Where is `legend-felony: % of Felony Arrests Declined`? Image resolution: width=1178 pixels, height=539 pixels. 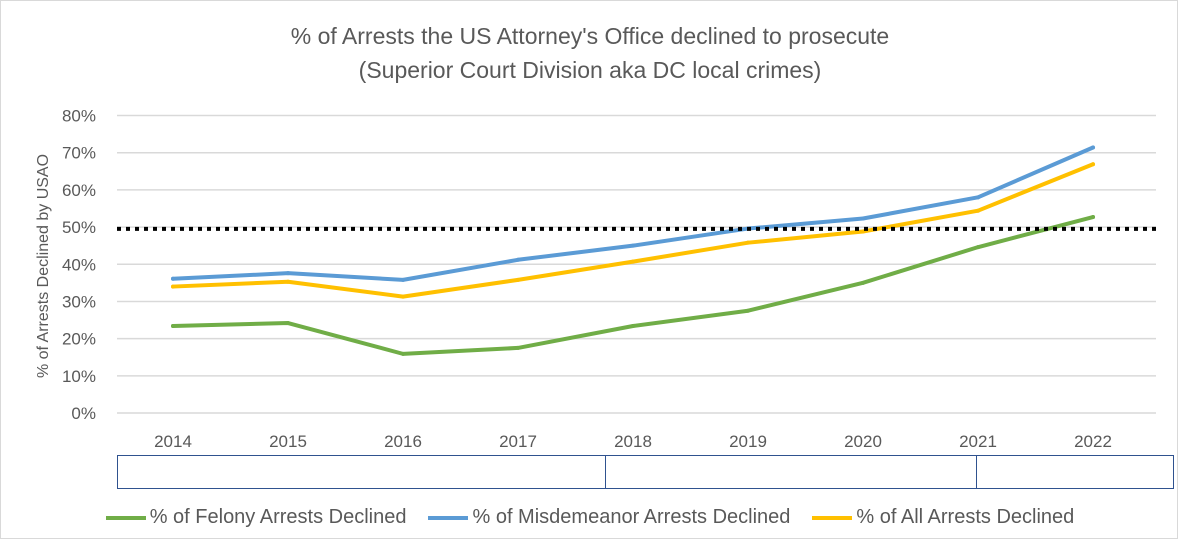 legend-felony: % of Felony Arrests Declined is located at coordinates (256, 517).